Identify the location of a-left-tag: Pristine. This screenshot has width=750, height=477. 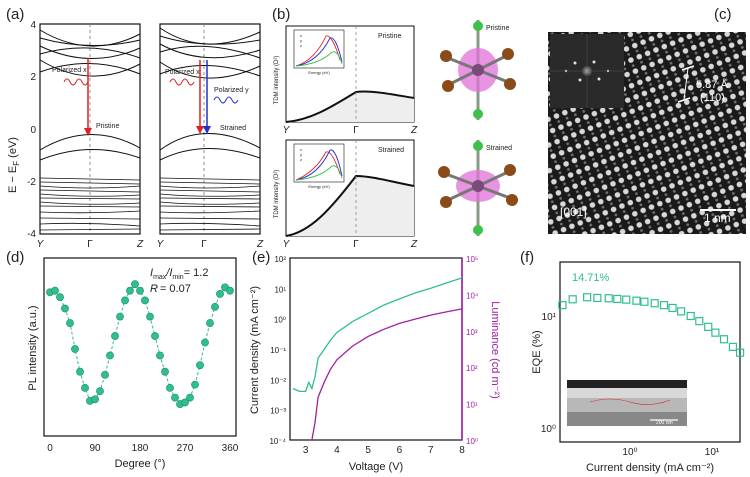
(107, 126).